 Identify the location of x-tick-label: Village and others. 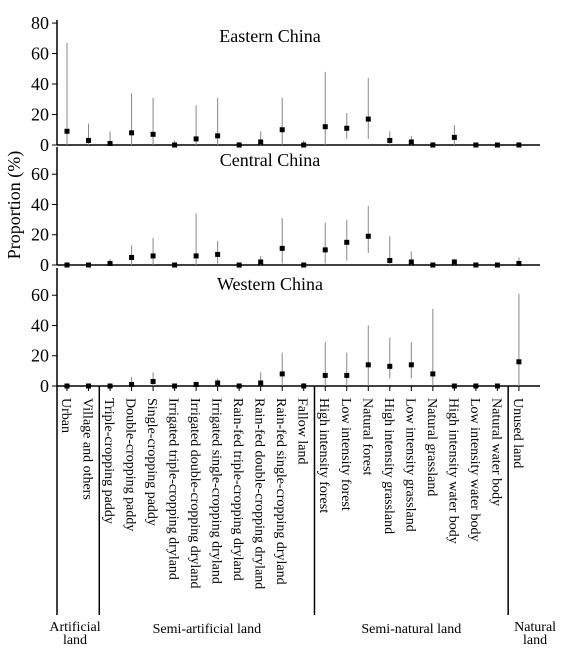
(87, 449).